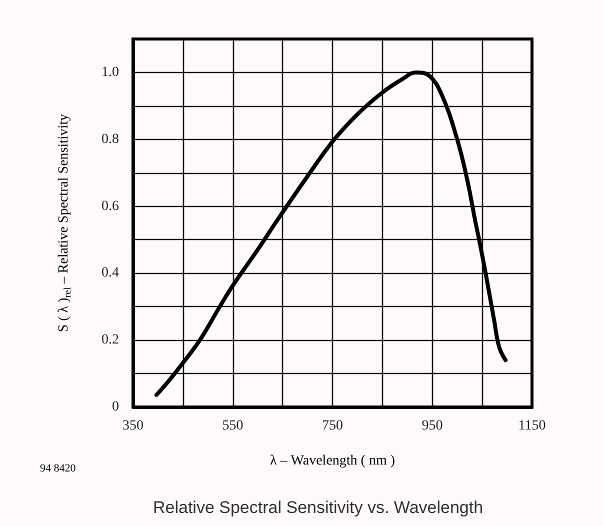  What do you see at coordinates (65, 223) in the screenshot?
I see `y-axis-title: S ( λ )rel – Relative Spectral Sensitivity` at bounding box center [65, 223].